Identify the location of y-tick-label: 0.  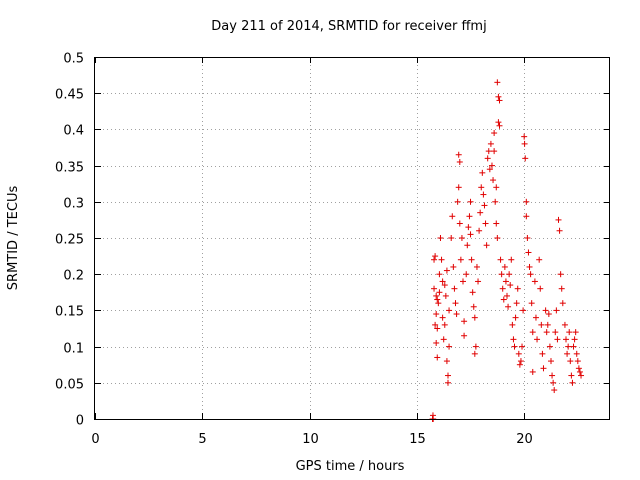
(80, 421).